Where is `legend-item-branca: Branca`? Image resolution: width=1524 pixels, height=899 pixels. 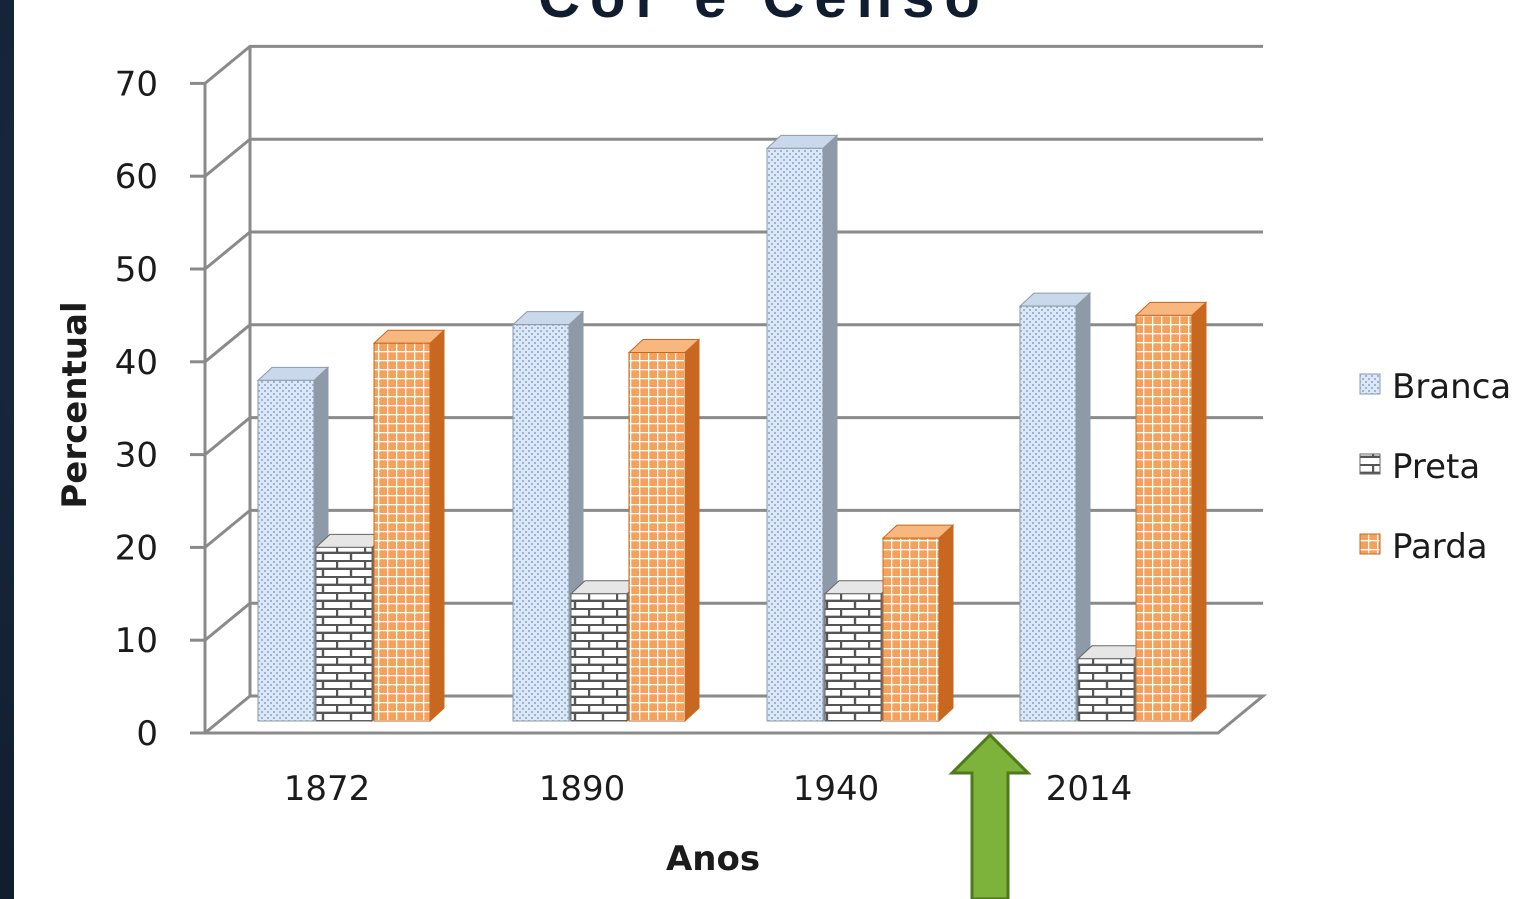
legend-item-branca: Branca is located at coordinates (1435, 387).